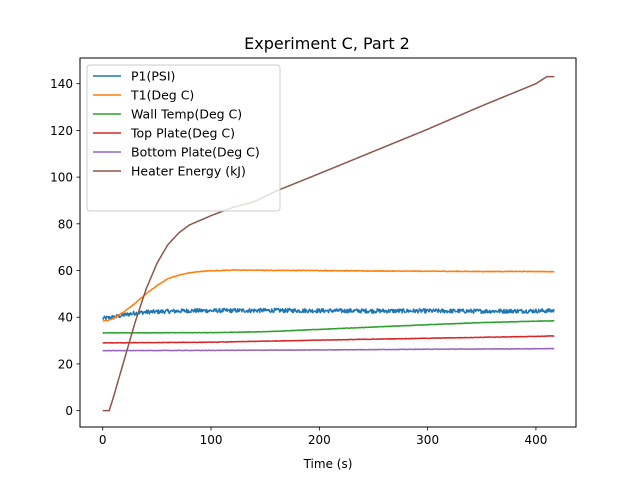 The image size is (640, 480). What do you see at coordinates (61, 131) in the screenshot?
I see `y-tick-label: 120` at bounding box center [61, 131].